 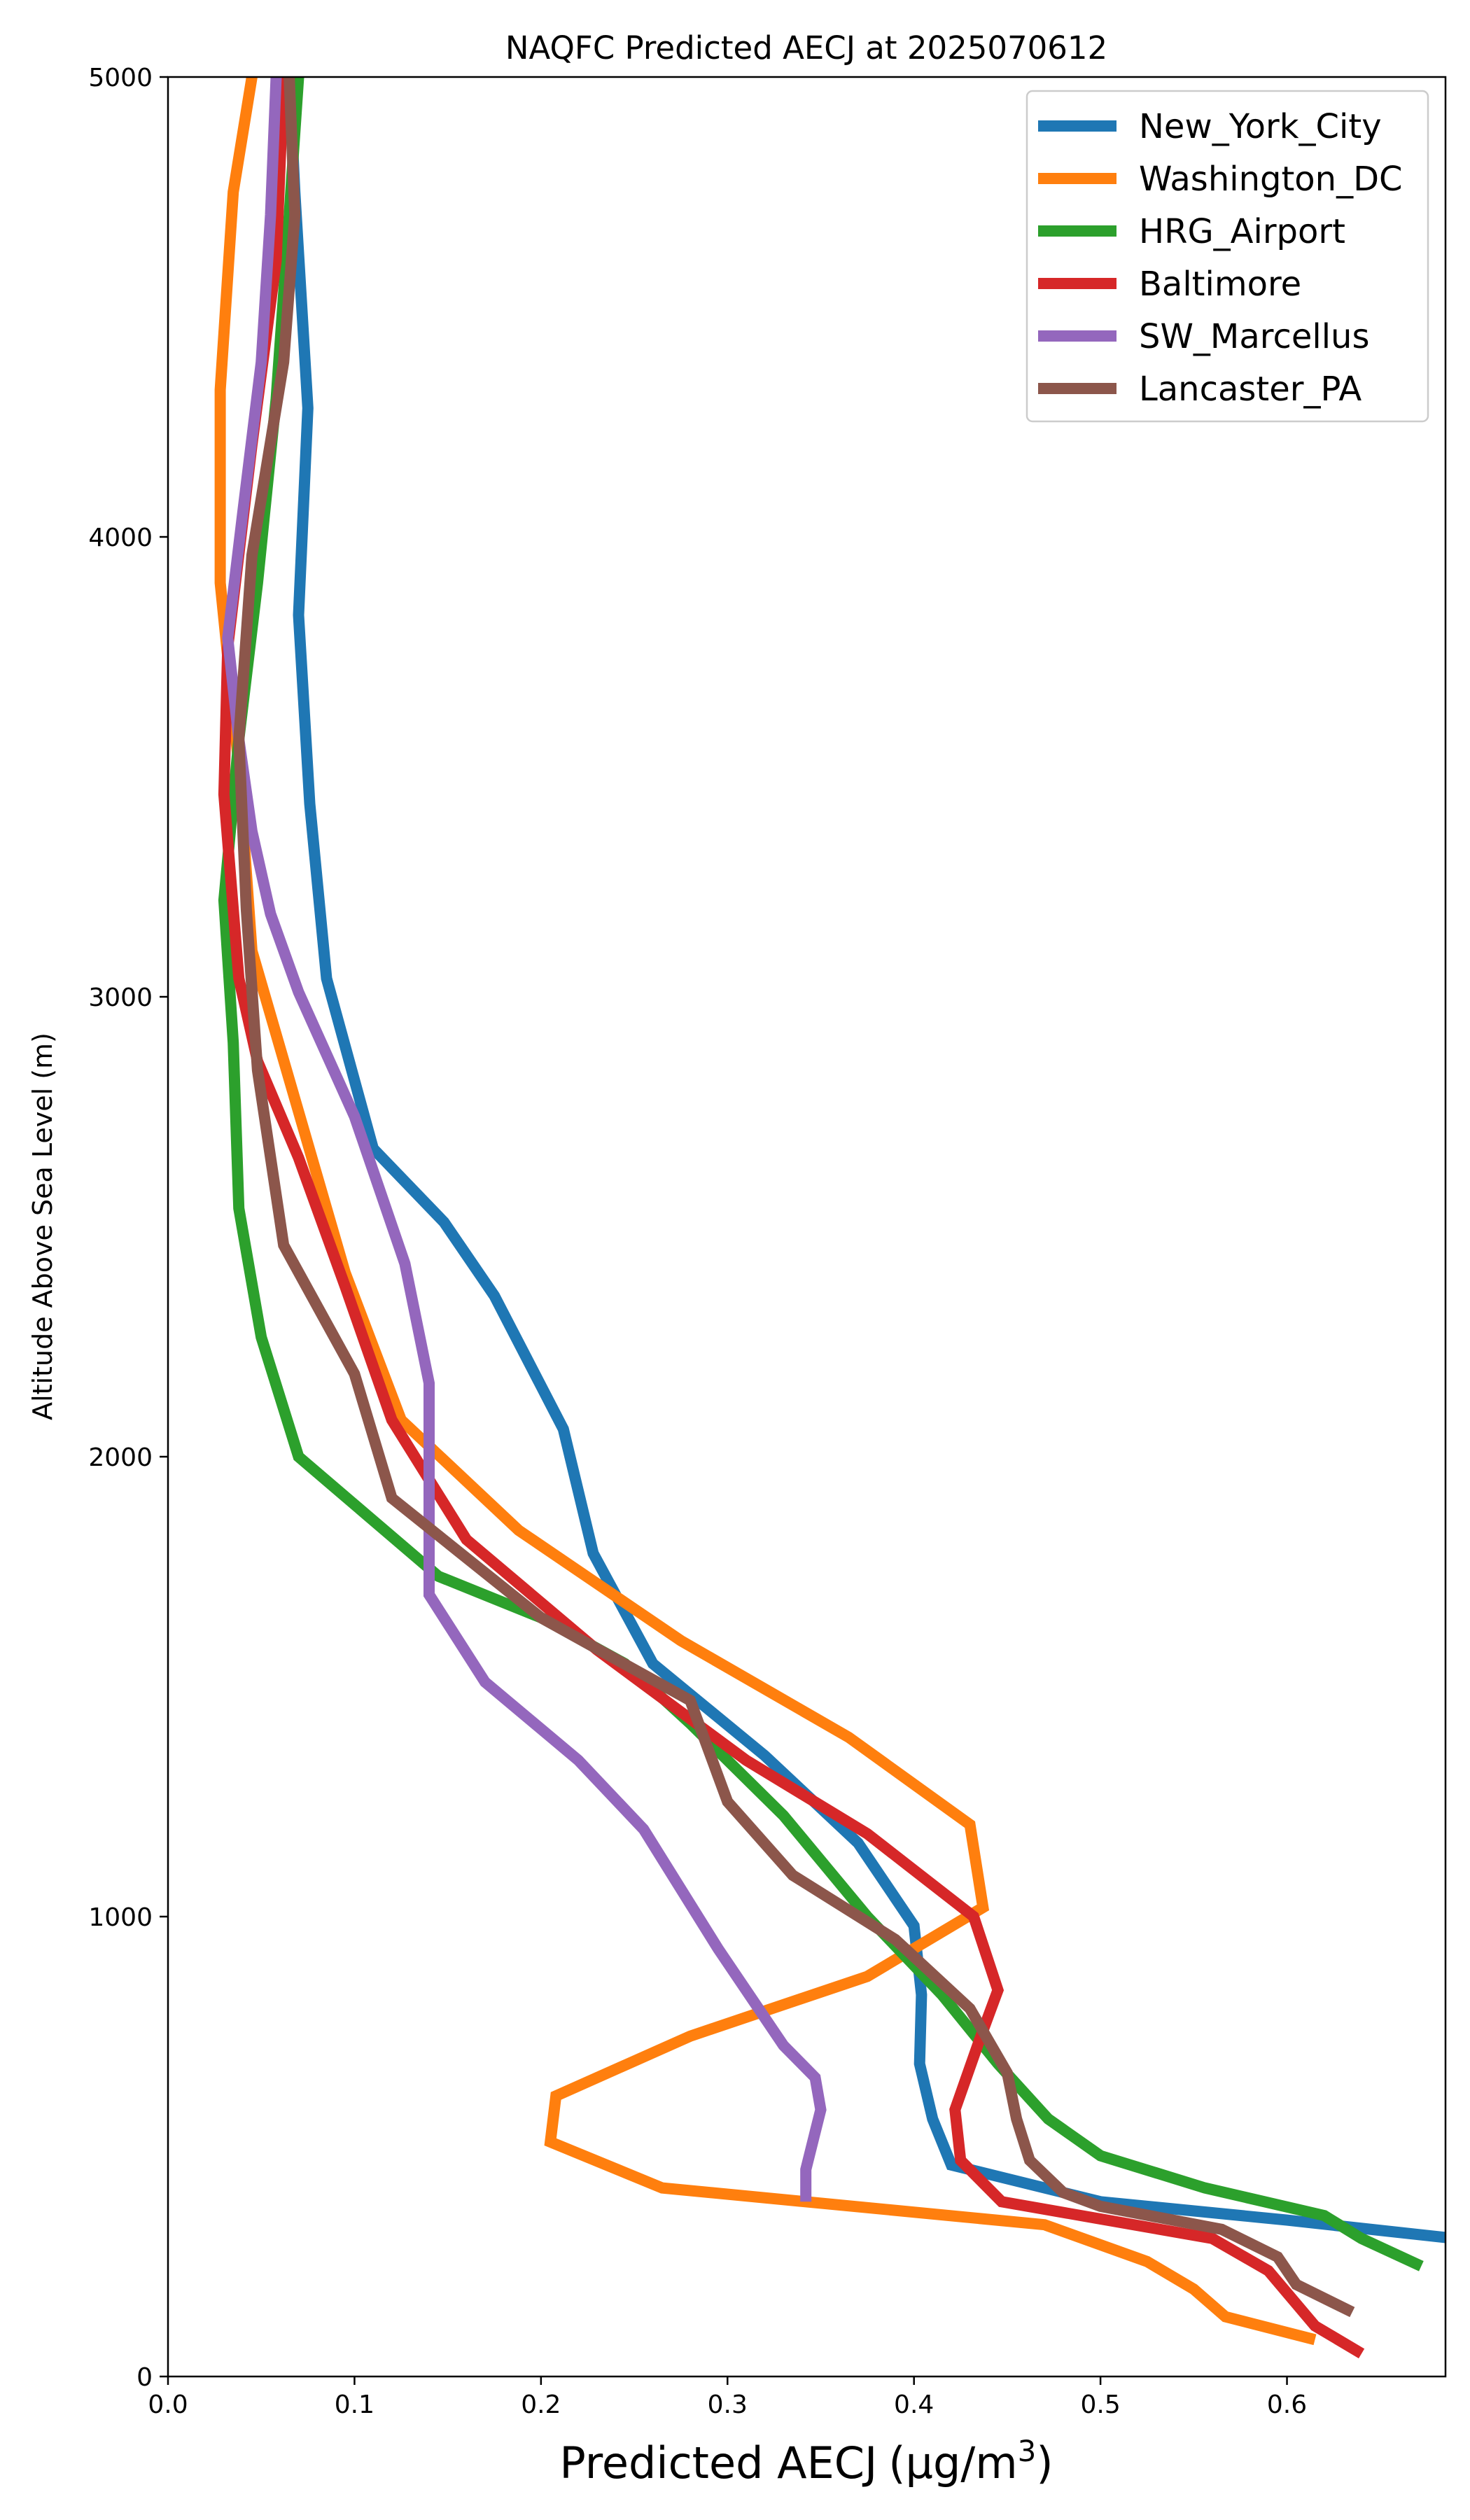 I want to click on y-tick-label: 3000, so click(x=120, y=997).